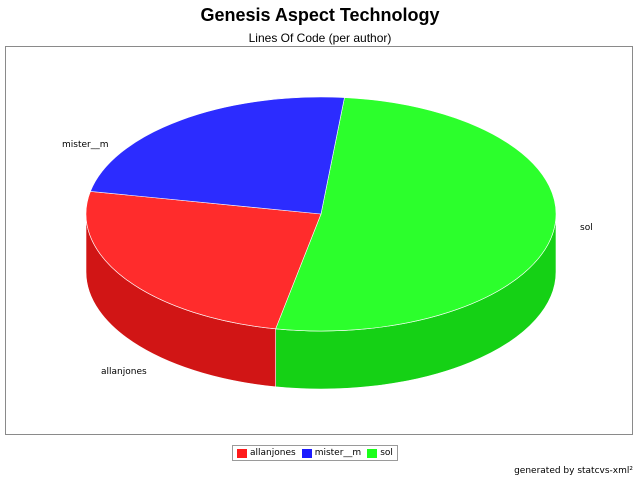 This screenshot has height=480, width=640. What do you see at coordinates (85, 145) in the screenshot?
I see `slice-label-mister-m: mister__m` at bounding box center [85, 145].